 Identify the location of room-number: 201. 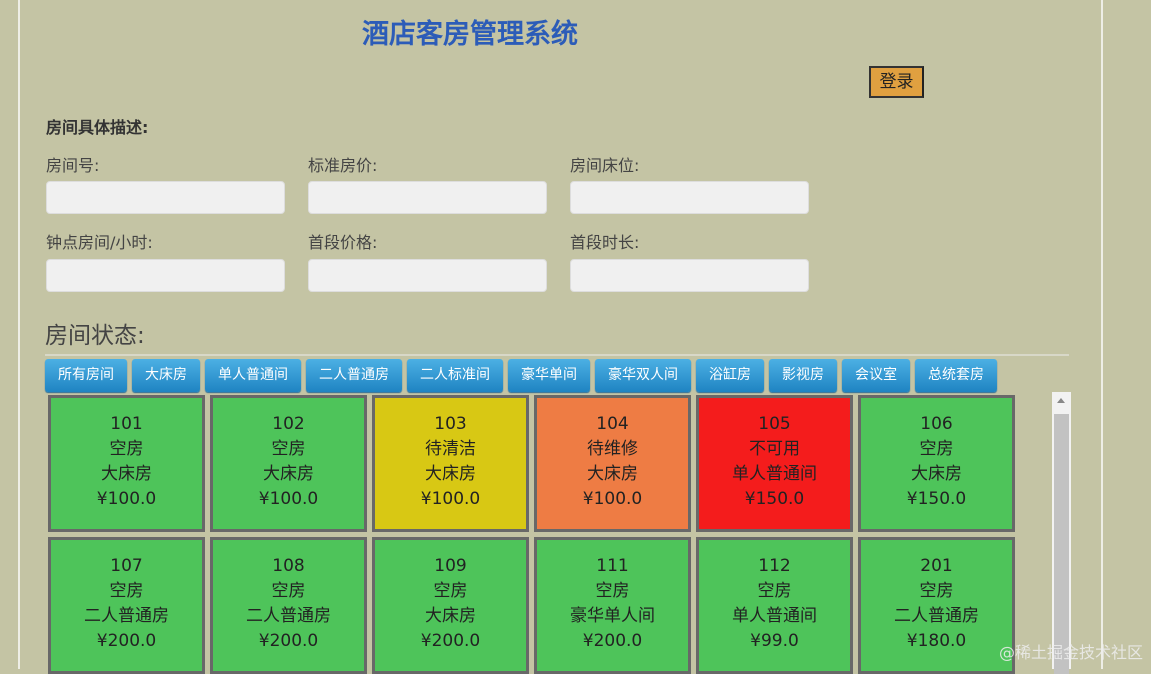
(936, 566).